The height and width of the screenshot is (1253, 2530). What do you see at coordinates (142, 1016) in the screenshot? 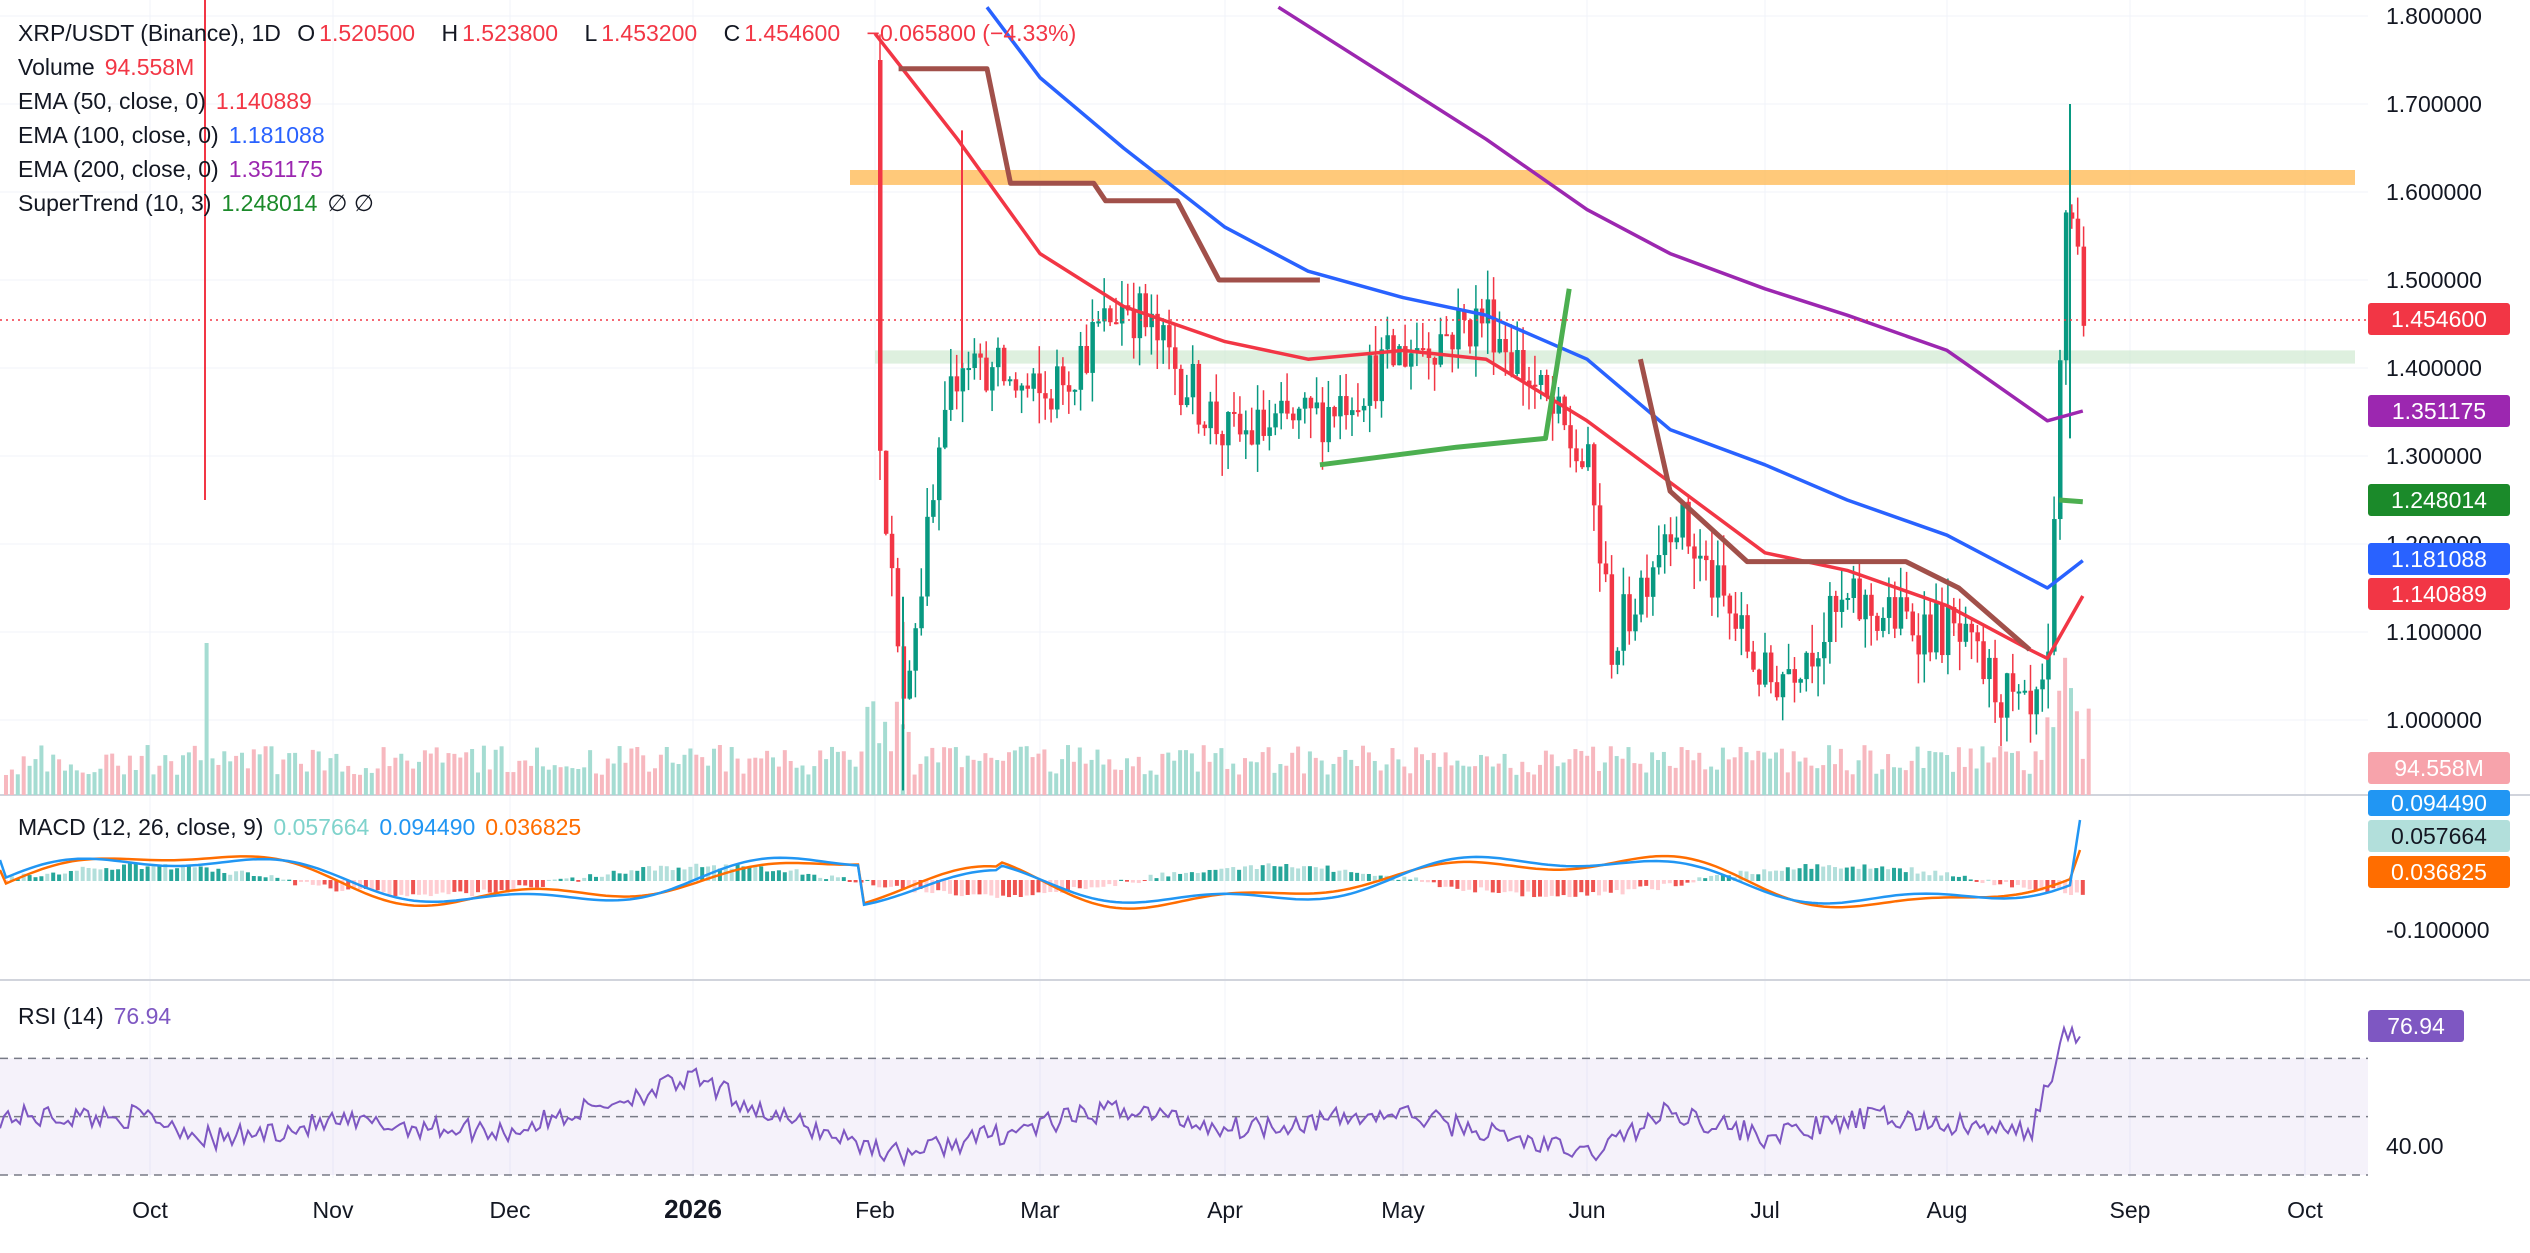
I see `rsi-value: 76.94` at bounding box center [142, 1016].